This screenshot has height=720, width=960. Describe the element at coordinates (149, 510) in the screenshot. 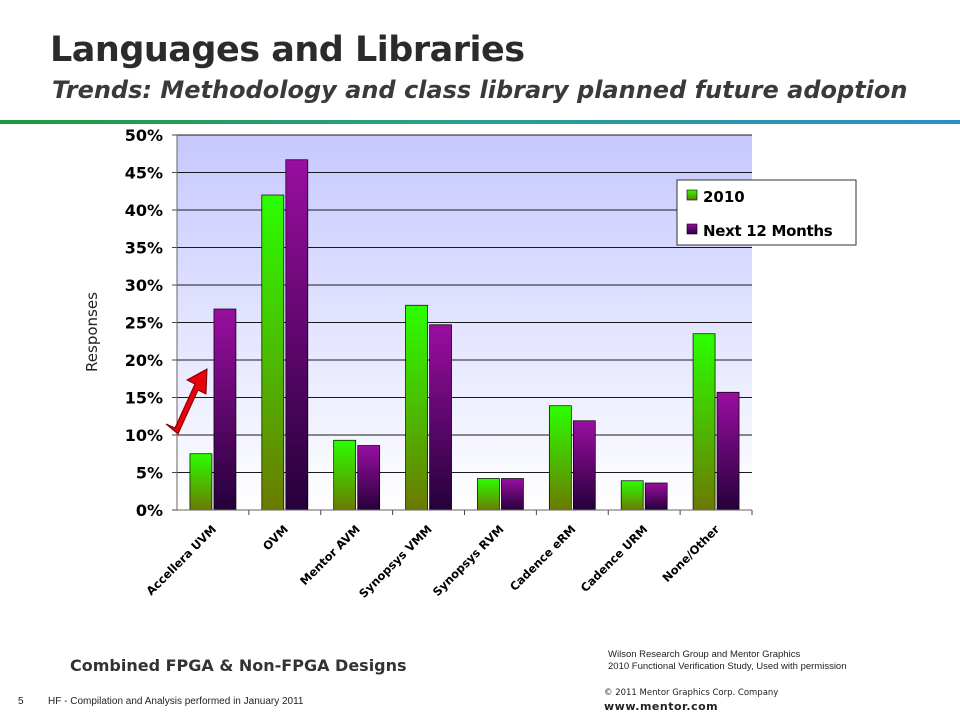

I see `y-tick-label: 0%` at that location.